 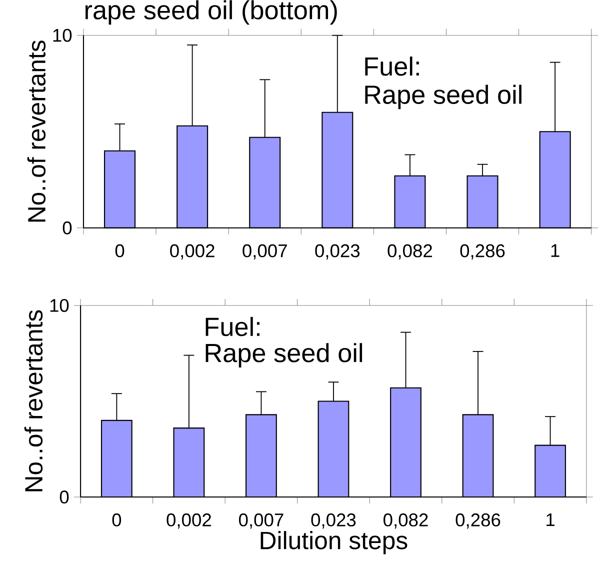 I want to click on chart-title: rape seed oil (bottom), so click(x=211, y=12).